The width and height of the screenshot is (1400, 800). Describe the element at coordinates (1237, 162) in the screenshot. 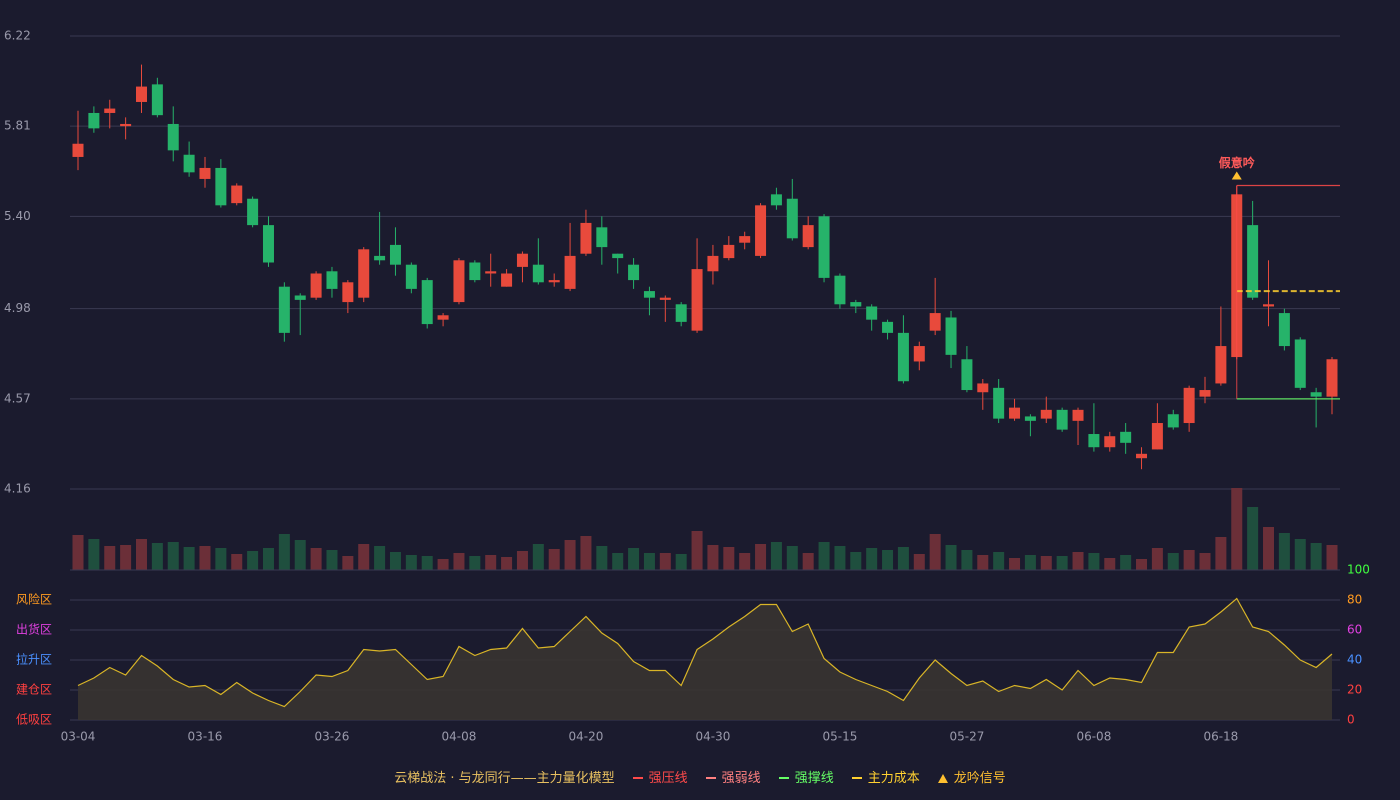

I see `annotation: 假意吟` at that location.